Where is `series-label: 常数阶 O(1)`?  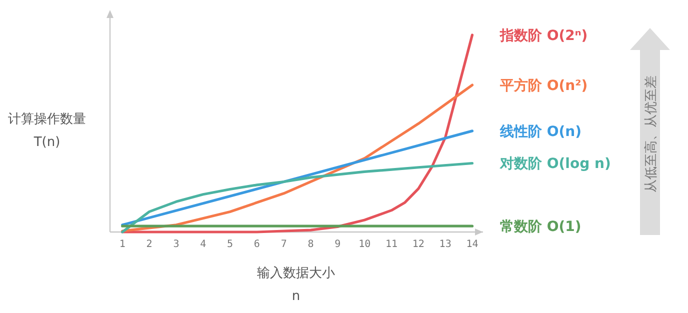
series-label: 常数阶 O(1) is located at coordinates (541, 227).